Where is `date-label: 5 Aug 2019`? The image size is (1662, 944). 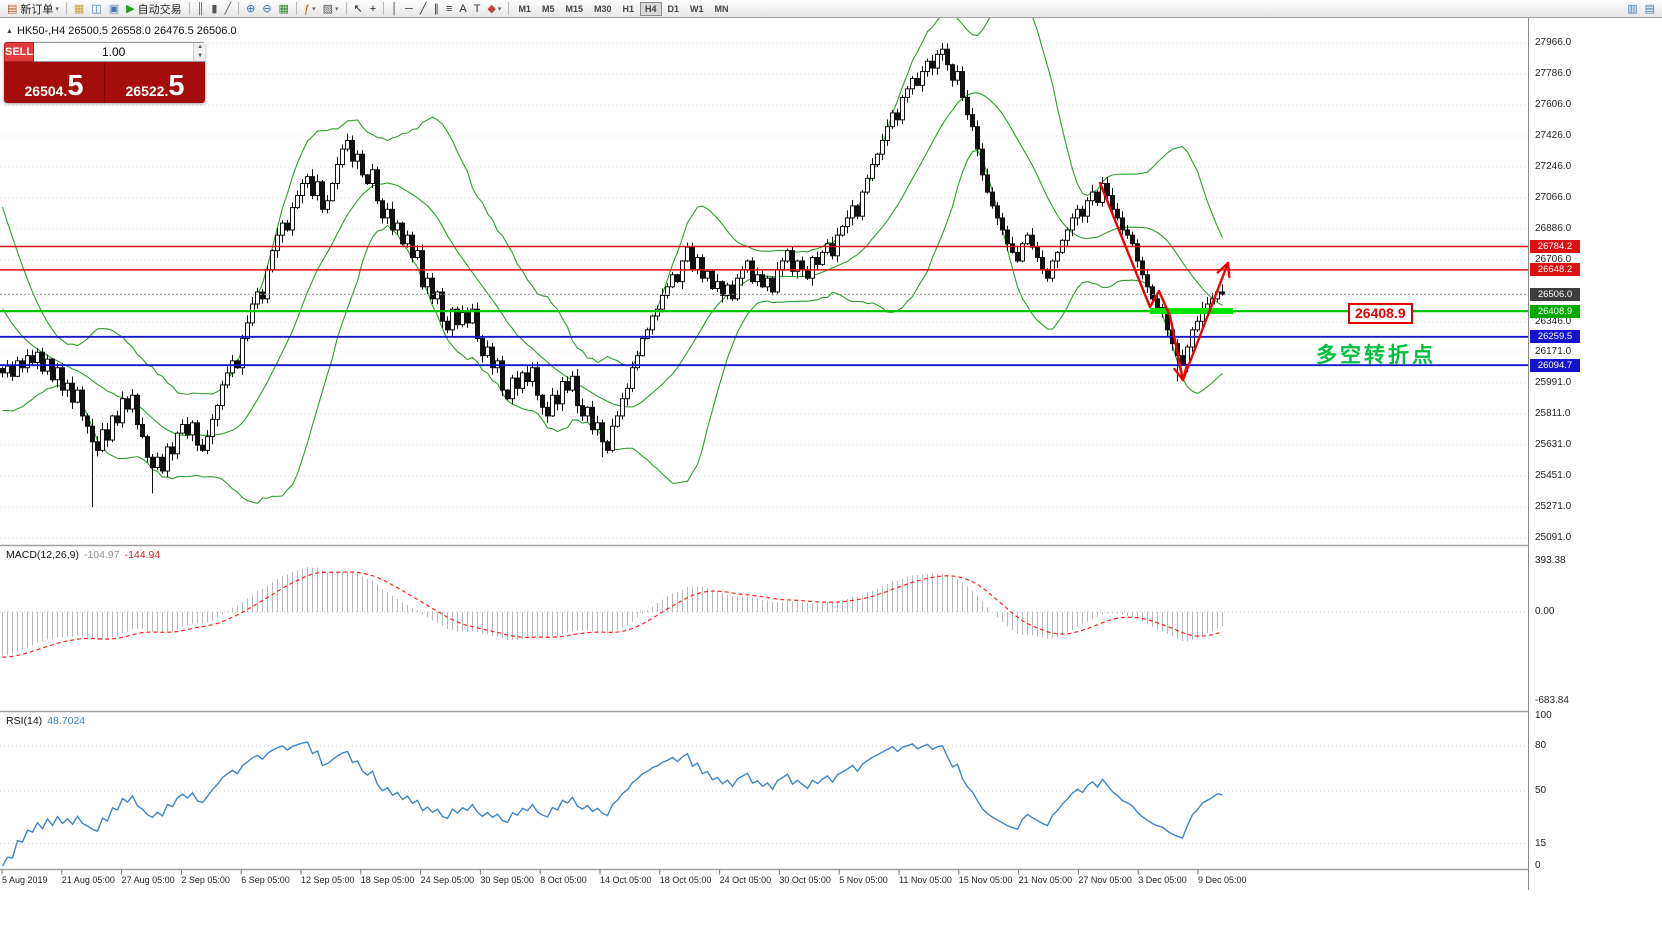 date-label: 5 Aug 2019 is located at coordinates (25, 880).